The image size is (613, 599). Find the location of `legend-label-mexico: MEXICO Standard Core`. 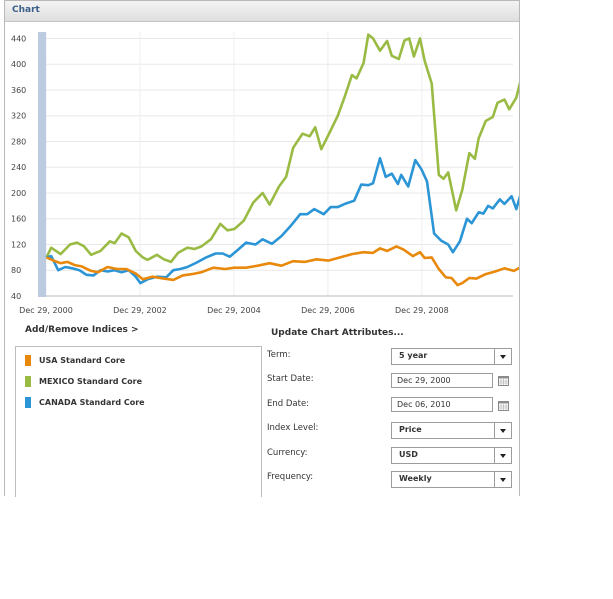

legend-label-mexico: MEXICO Standard Core is located at coordinates (91, 381).